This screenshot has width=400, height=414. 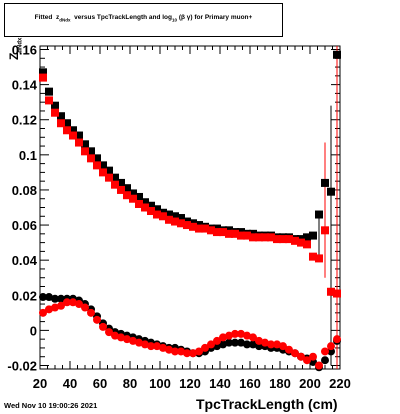 What do you see at coordinates (43, 17) in the screenshot?
I see `title-main: Fitted` at bounding box center [43, 17].